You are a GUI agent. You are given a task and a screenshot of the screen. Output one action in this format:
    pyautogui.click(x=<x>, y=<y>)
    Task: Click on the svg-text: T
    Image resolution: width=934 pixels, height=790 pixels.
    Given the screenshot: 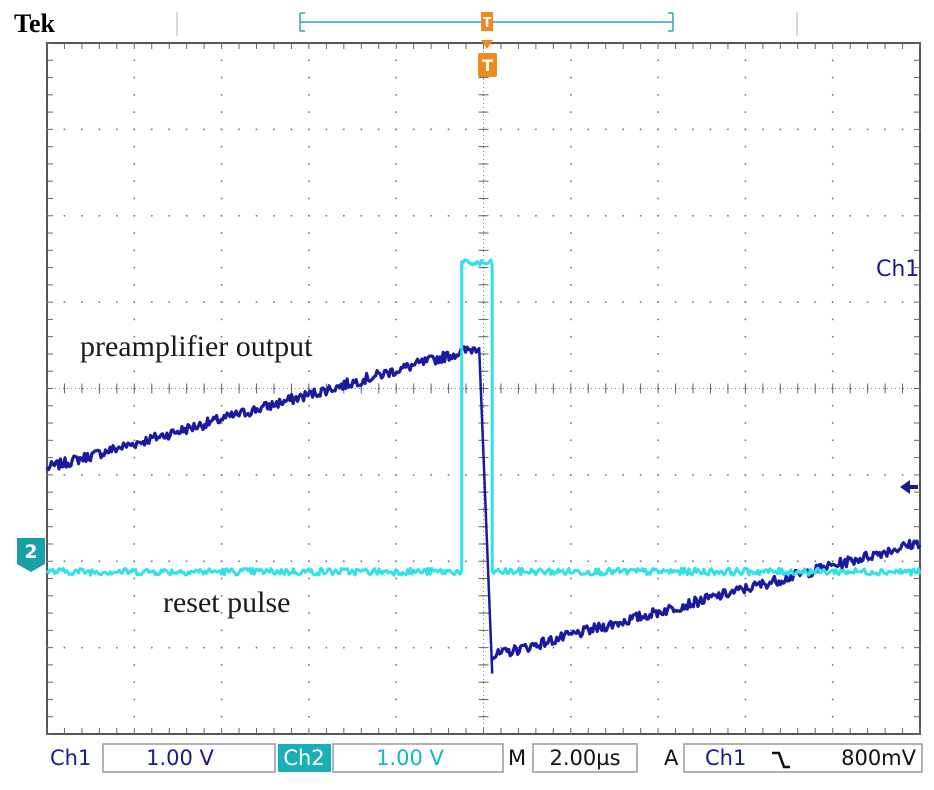 What is the action you would take?
    pyautogui.click(x=487, y=65)
    